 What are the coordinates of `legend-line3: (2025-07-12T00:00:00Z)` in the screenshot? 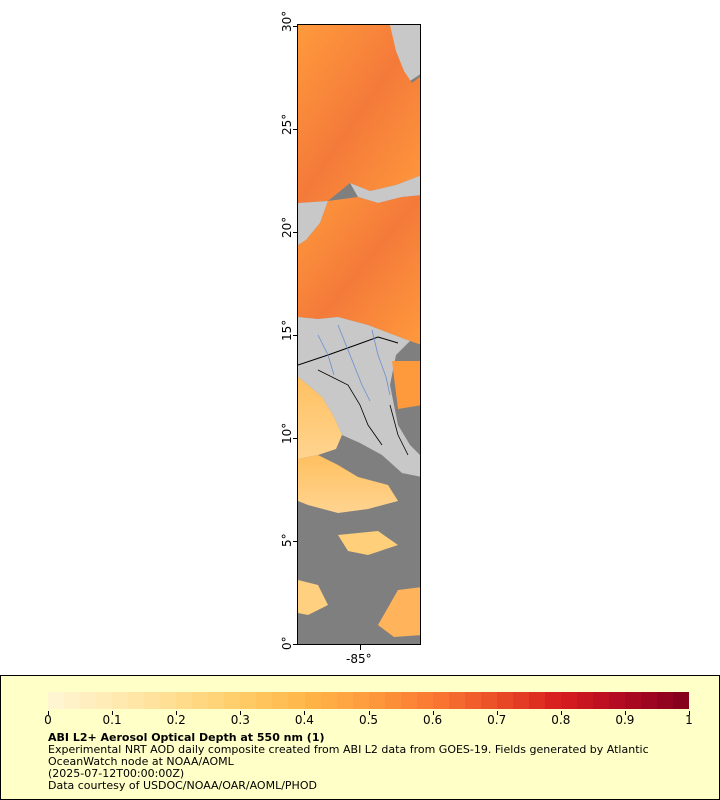 It's located at (116, 773).